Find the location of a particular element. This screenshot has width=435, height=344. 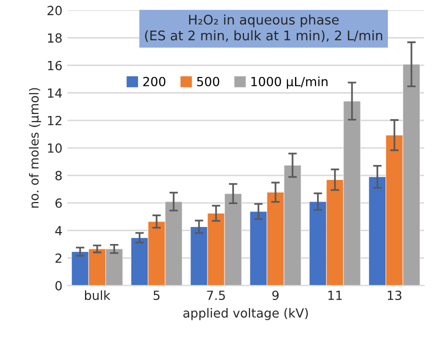

y-tick-label: 0 is located at coordinates (58, 285).